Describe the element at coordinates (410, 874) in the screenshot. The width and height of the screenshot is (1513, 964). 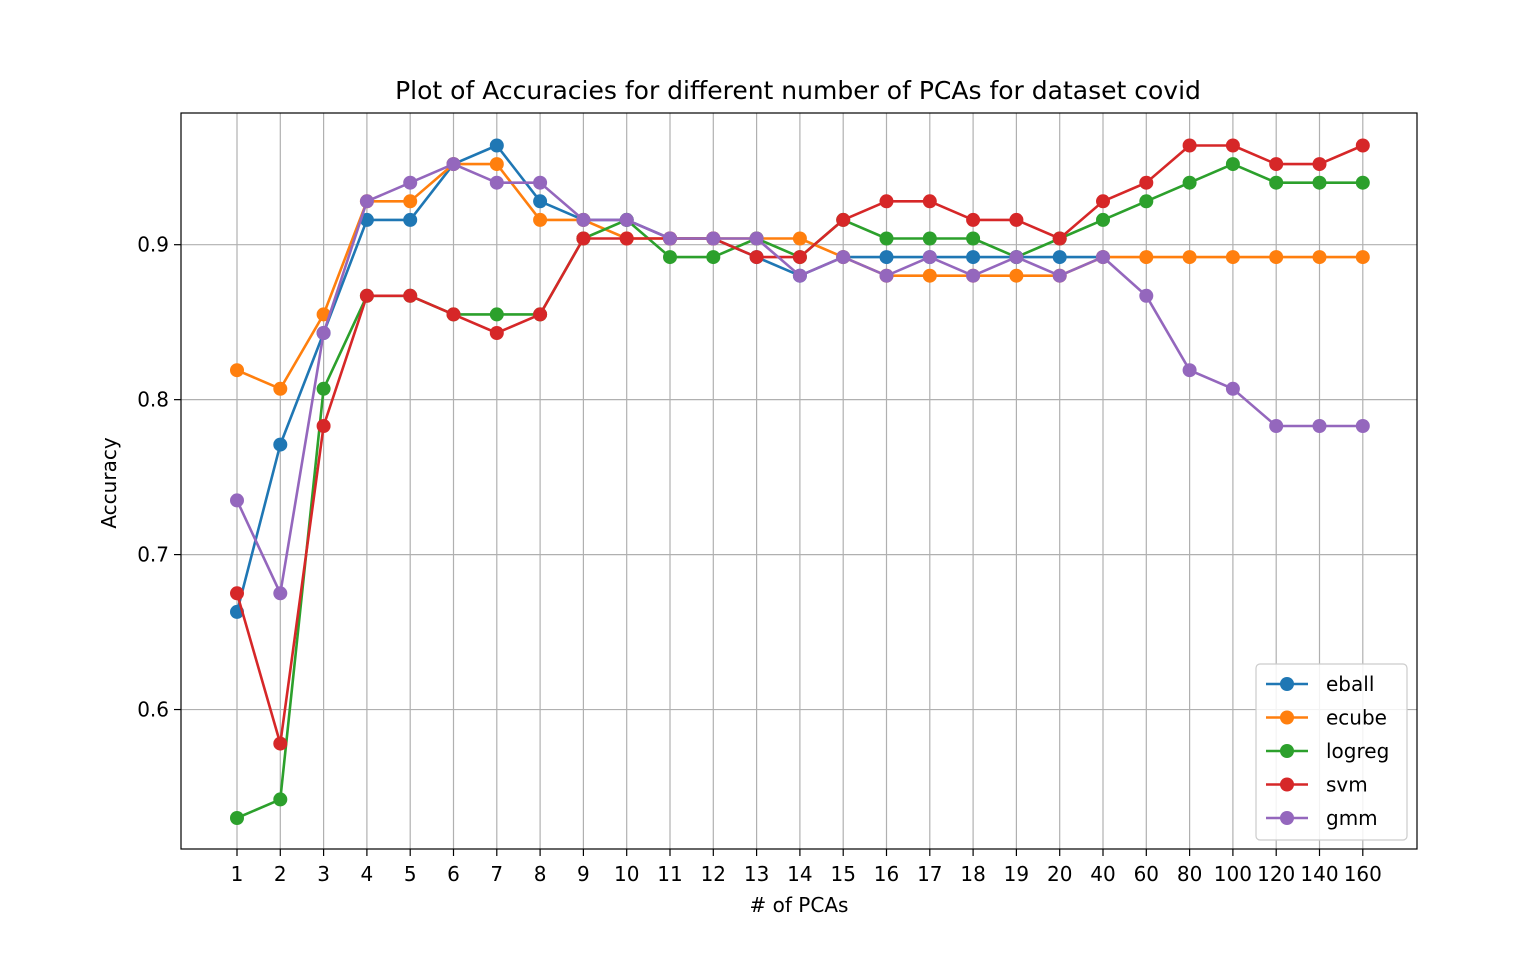
I see `x-tick-label: 5` at that location.